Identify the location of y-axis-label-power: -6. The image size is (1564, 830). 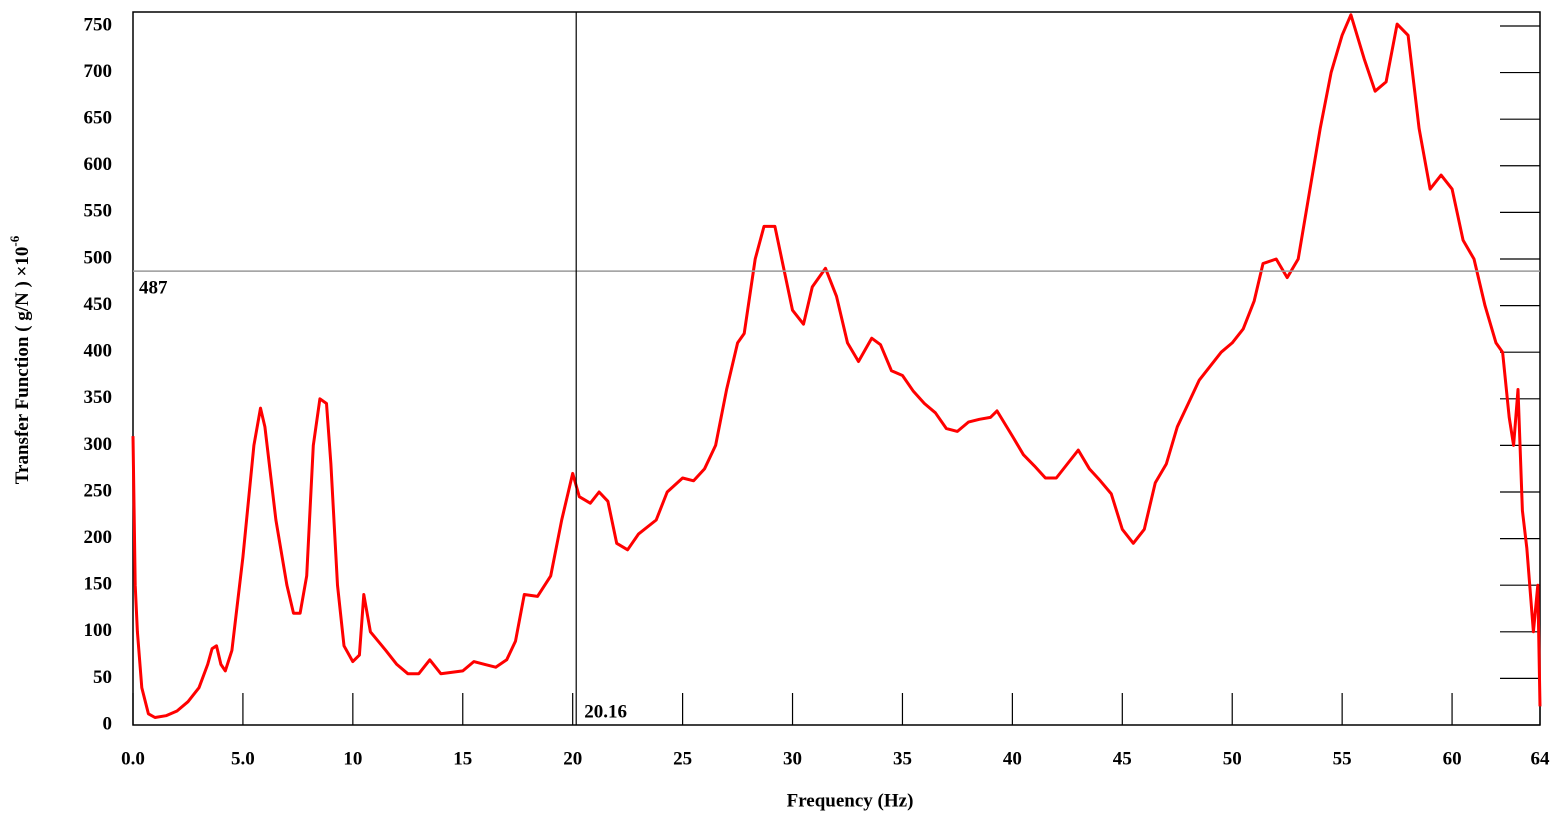
(14, 240).